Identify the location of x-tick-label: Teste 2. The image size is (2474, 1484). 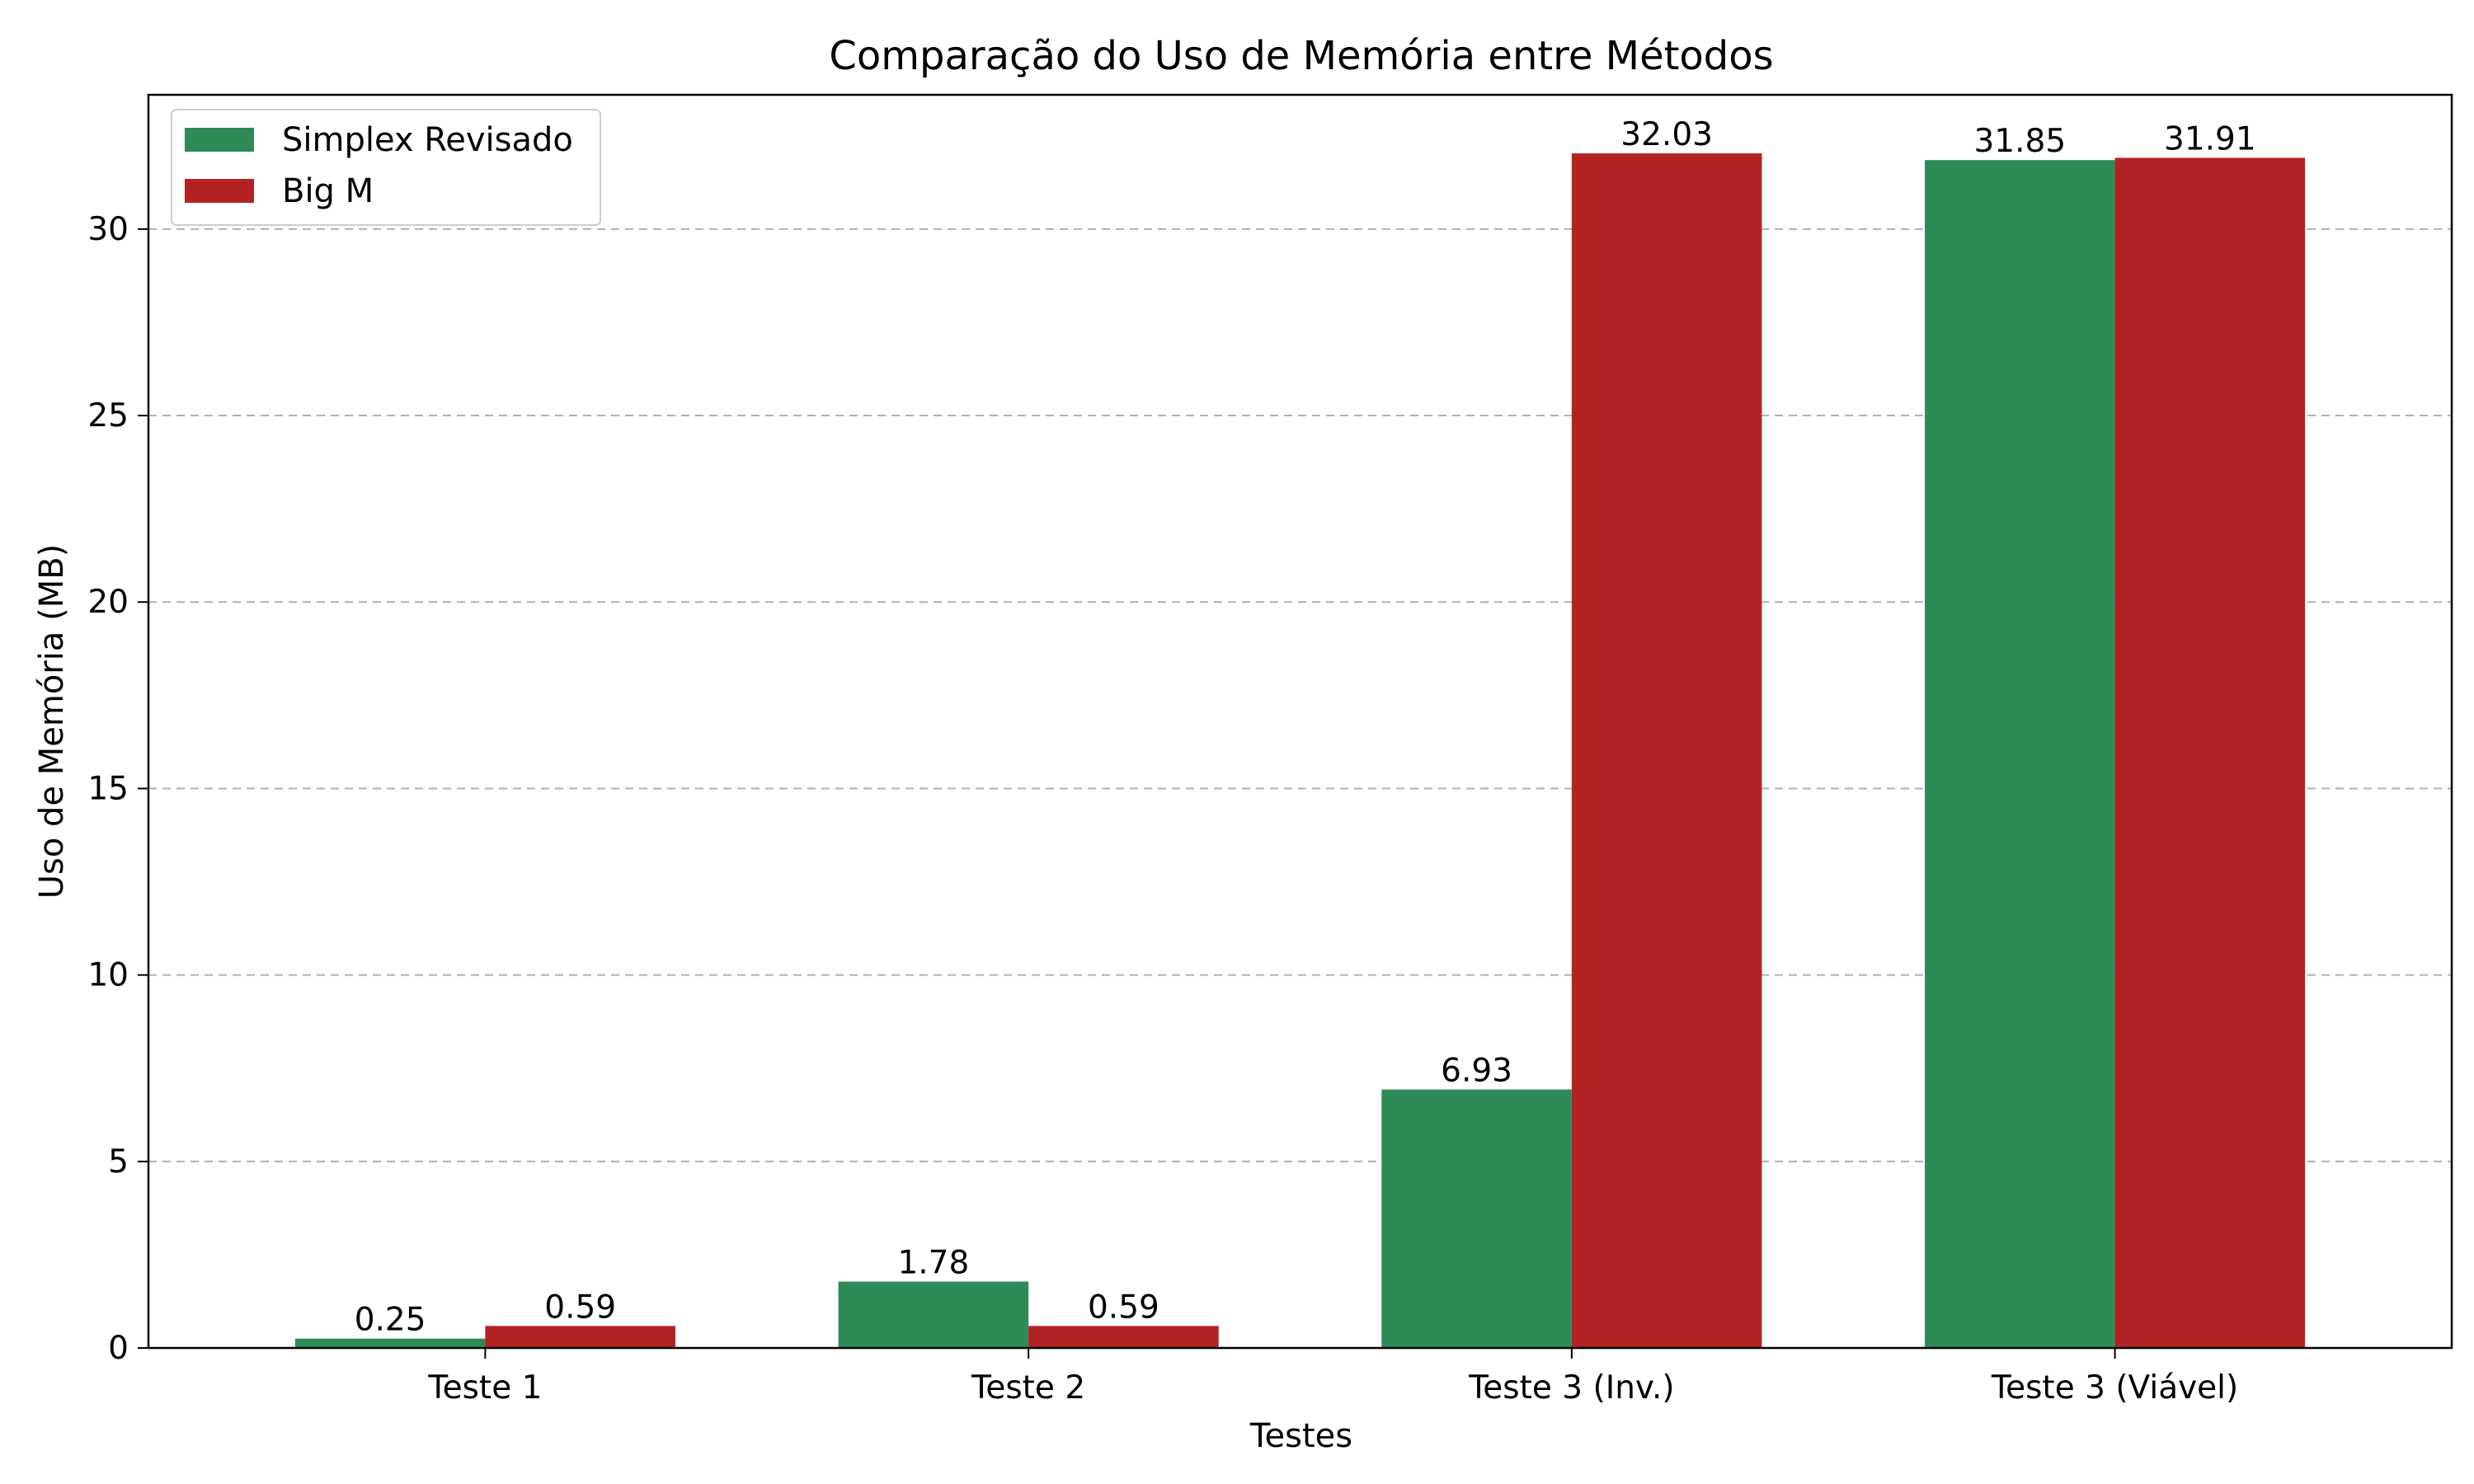
(1028, 1388).